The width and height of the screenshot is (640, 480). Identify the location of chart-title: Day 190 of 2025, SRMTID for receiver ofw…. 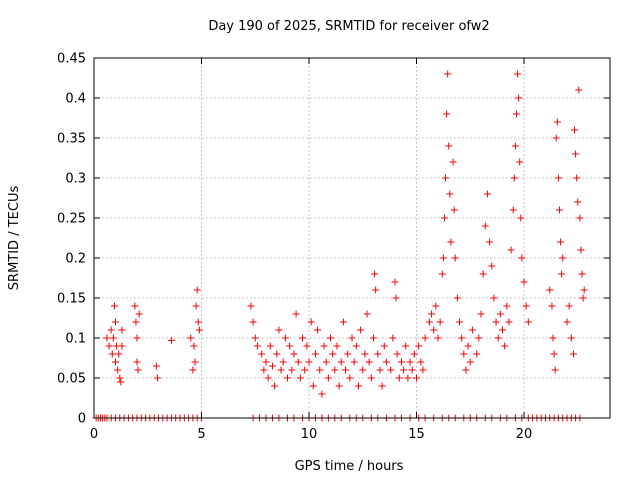
(348, 26).